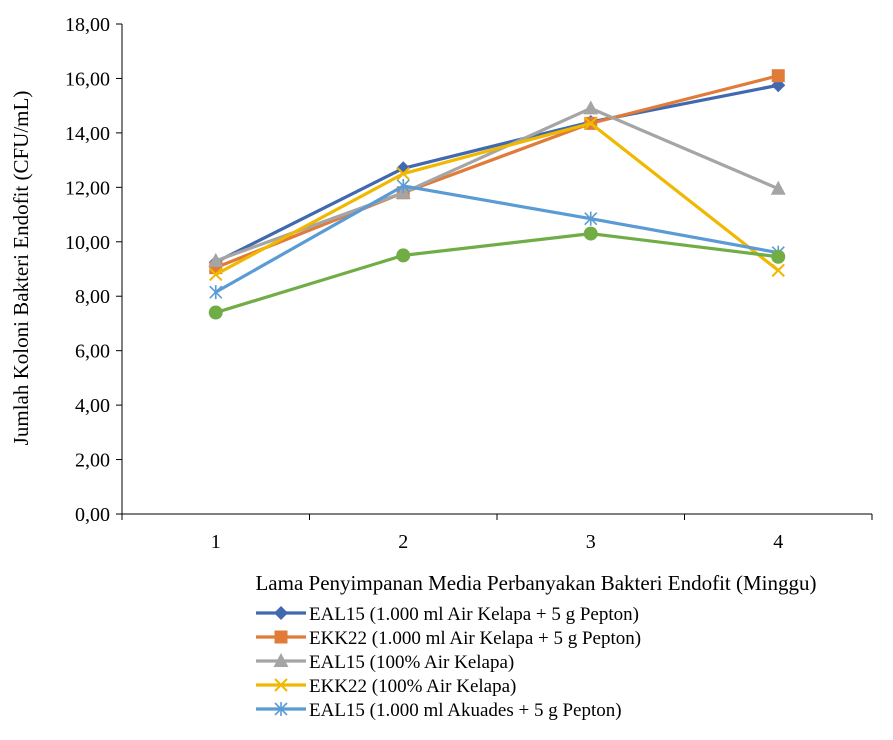 This screenshot has height=740, width=893. Describe the element at coordinates (778, 542) in the screenshot. I see `x-tick-label: 4` at that location.